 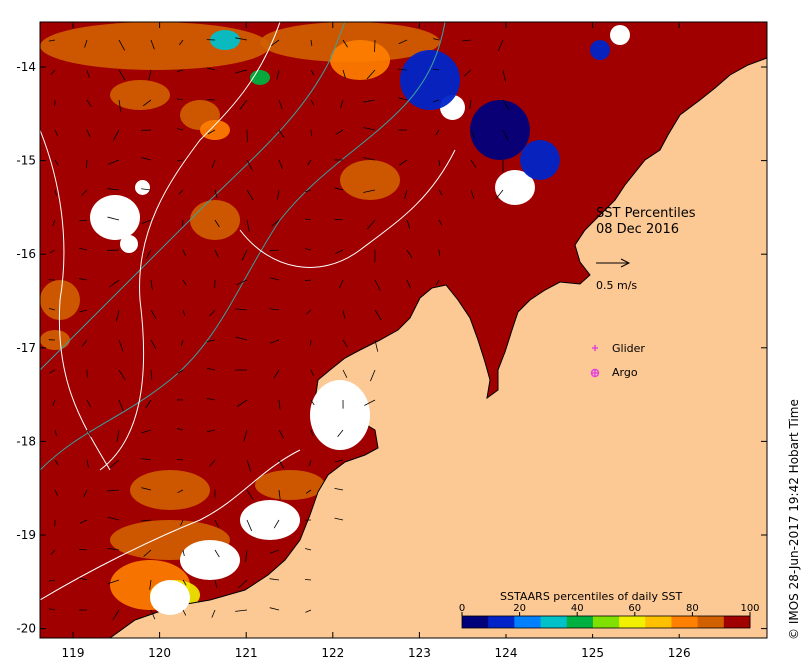 What do you see at coordinates (679, 653) in the screenshot?
I see `x-tick-label: 126` at bounding box center [679, 653].